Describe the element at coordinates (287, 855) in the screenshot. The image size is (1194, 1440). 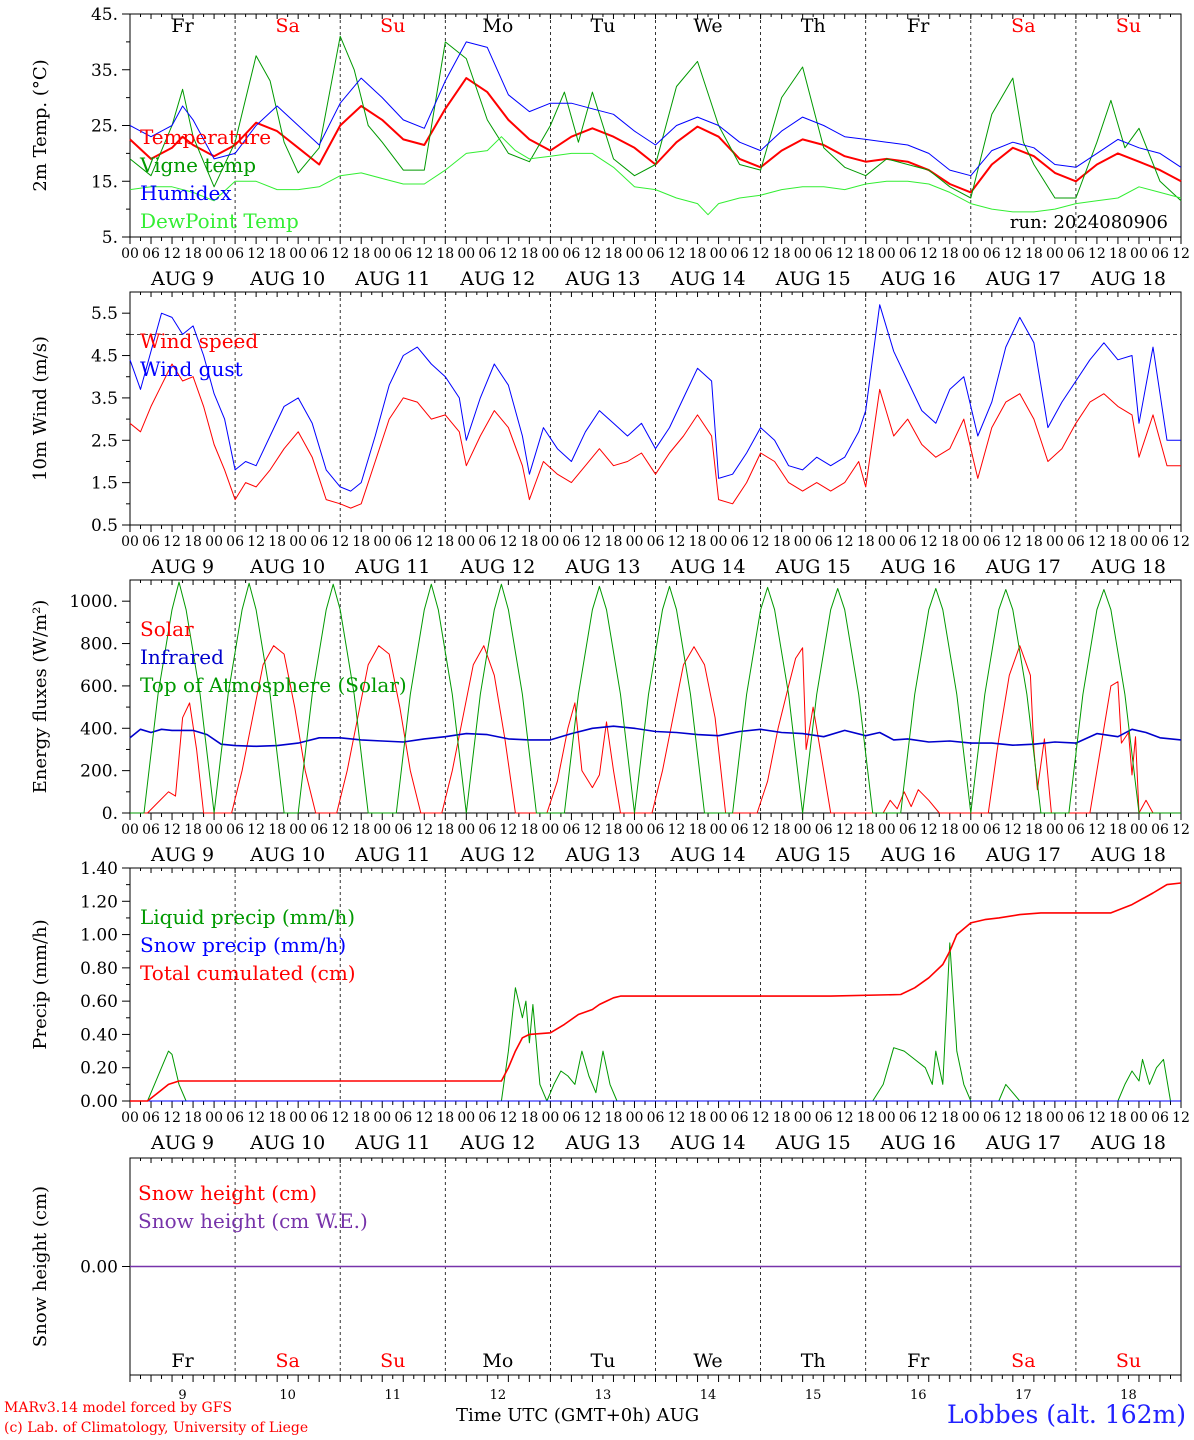
I see `energy-date-label: AUG 10` at that location.